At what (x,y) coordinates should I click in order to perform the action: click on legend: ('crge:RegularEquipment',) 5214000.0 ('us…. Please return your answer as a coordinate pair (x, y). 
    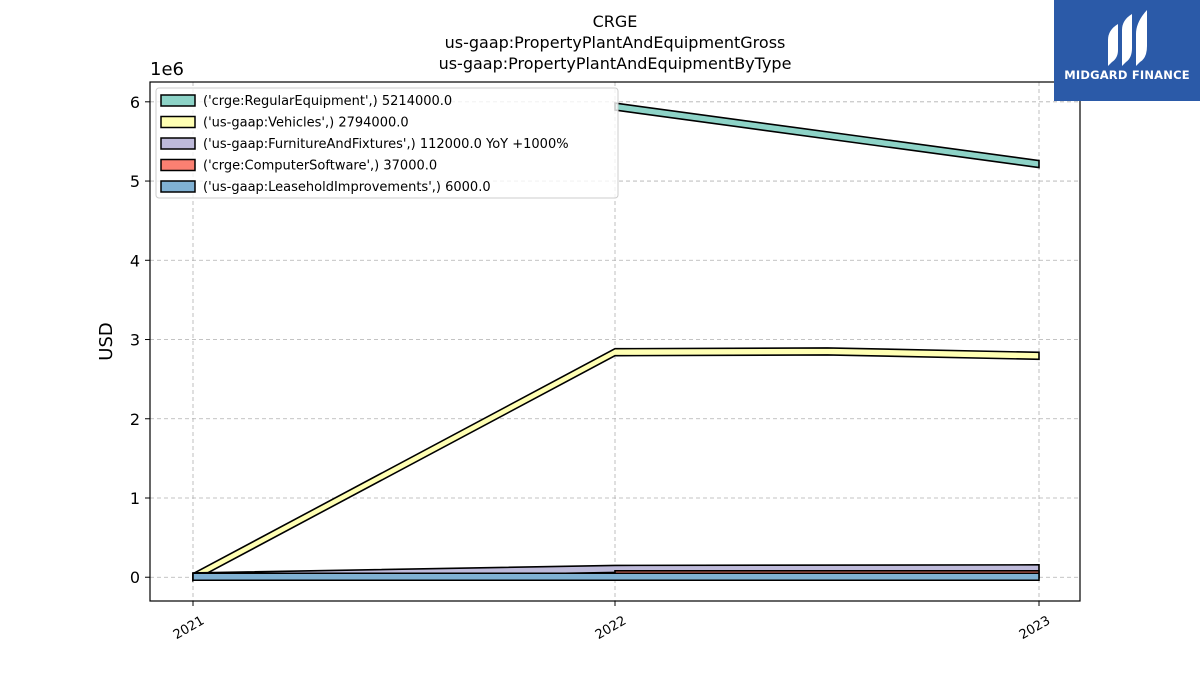
    Looking at the image, I should click on (387, 143).